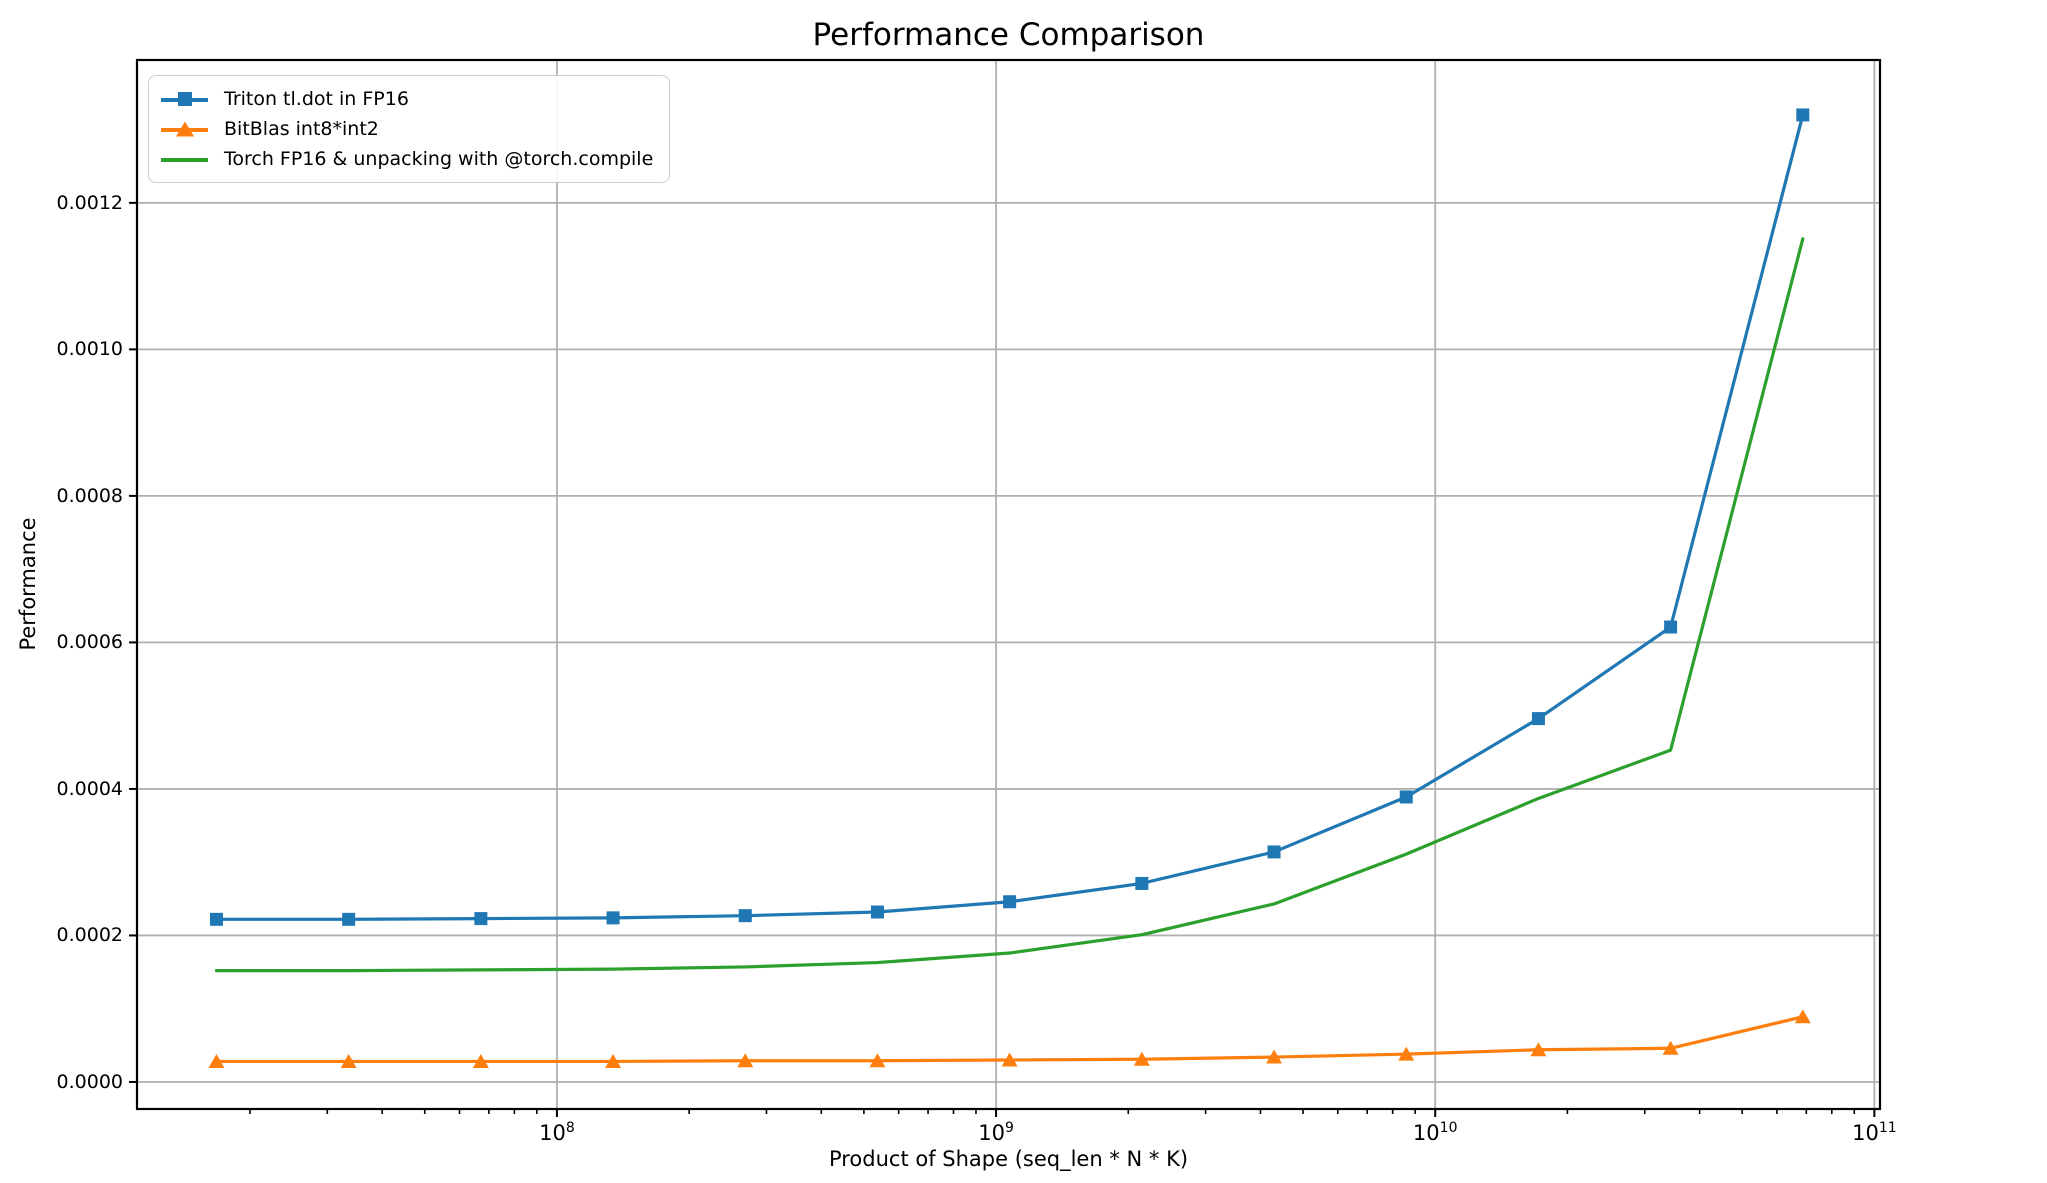 The width and height of the screenshot is (2047, 1183). I want to click on y-tick-label: 0.0010, so click(89, 349).